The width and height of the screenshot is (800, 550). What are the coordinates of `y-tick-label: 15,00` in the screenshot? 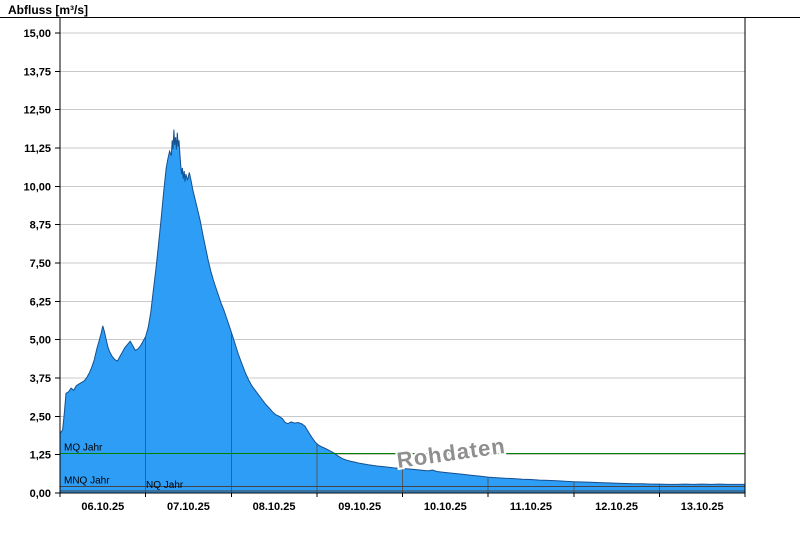 It's located at (37, 34).